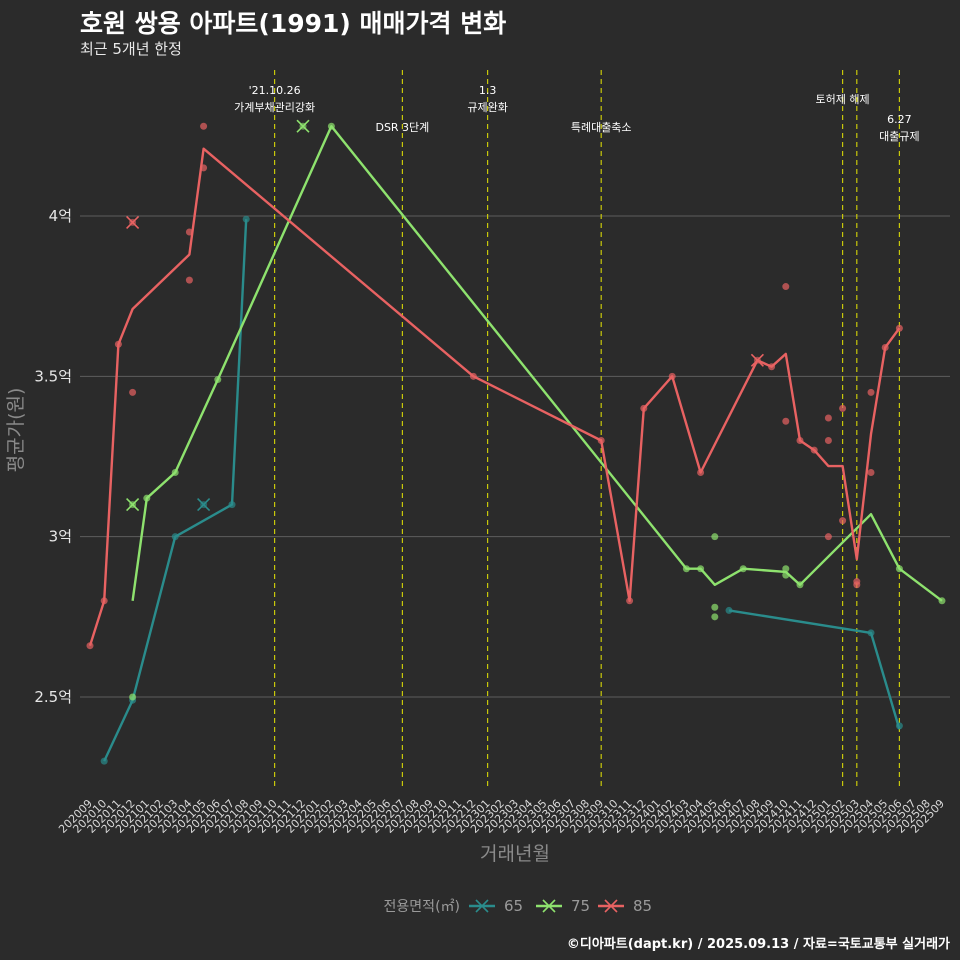 The height and width of the screenshot is (960, 960). What do you see at coordinates (60, 537) in the screenshot?
I see `y-tick-label: 3억` at bounding box center [60, 537].